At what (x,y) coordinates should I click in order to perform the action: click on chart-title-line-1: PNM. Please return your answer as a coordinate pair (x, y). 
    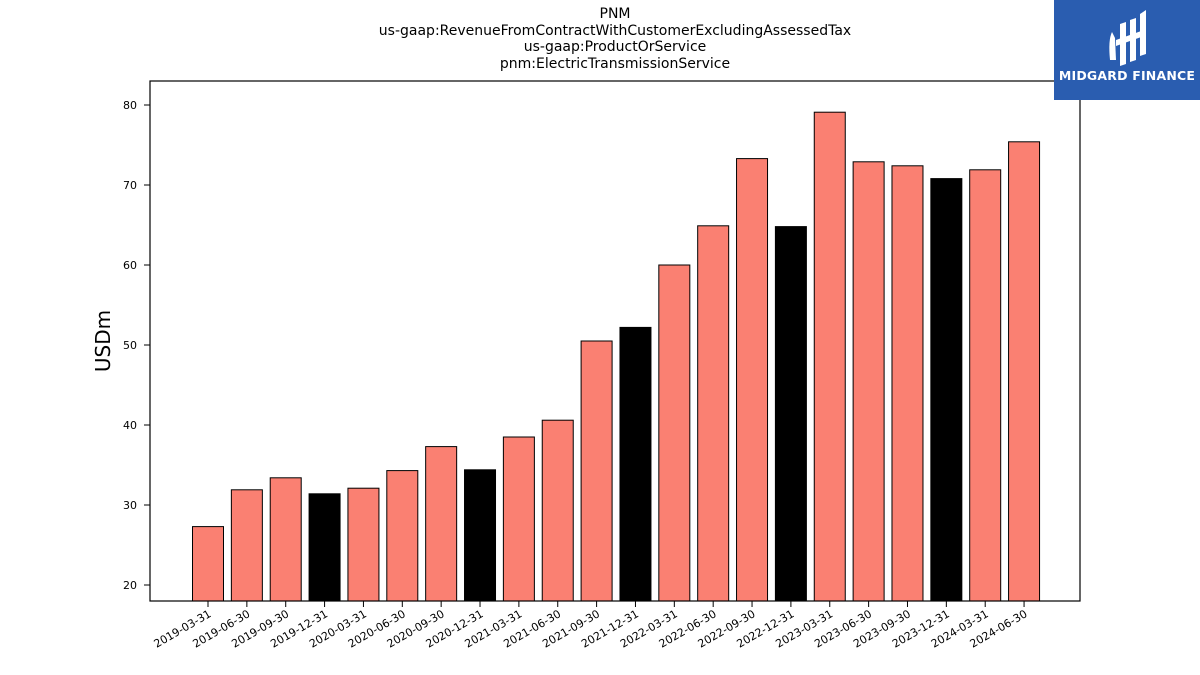
    Looking at the image, I should click on (615, 14).